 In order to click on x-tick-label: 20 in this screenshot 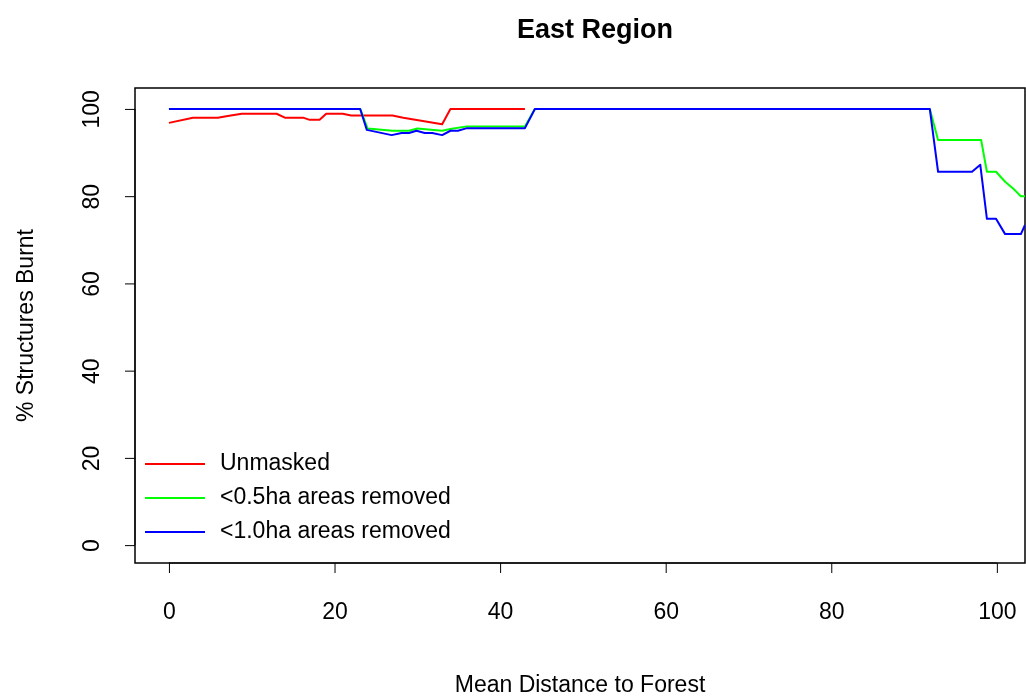, I will do `click(335, 611)`.